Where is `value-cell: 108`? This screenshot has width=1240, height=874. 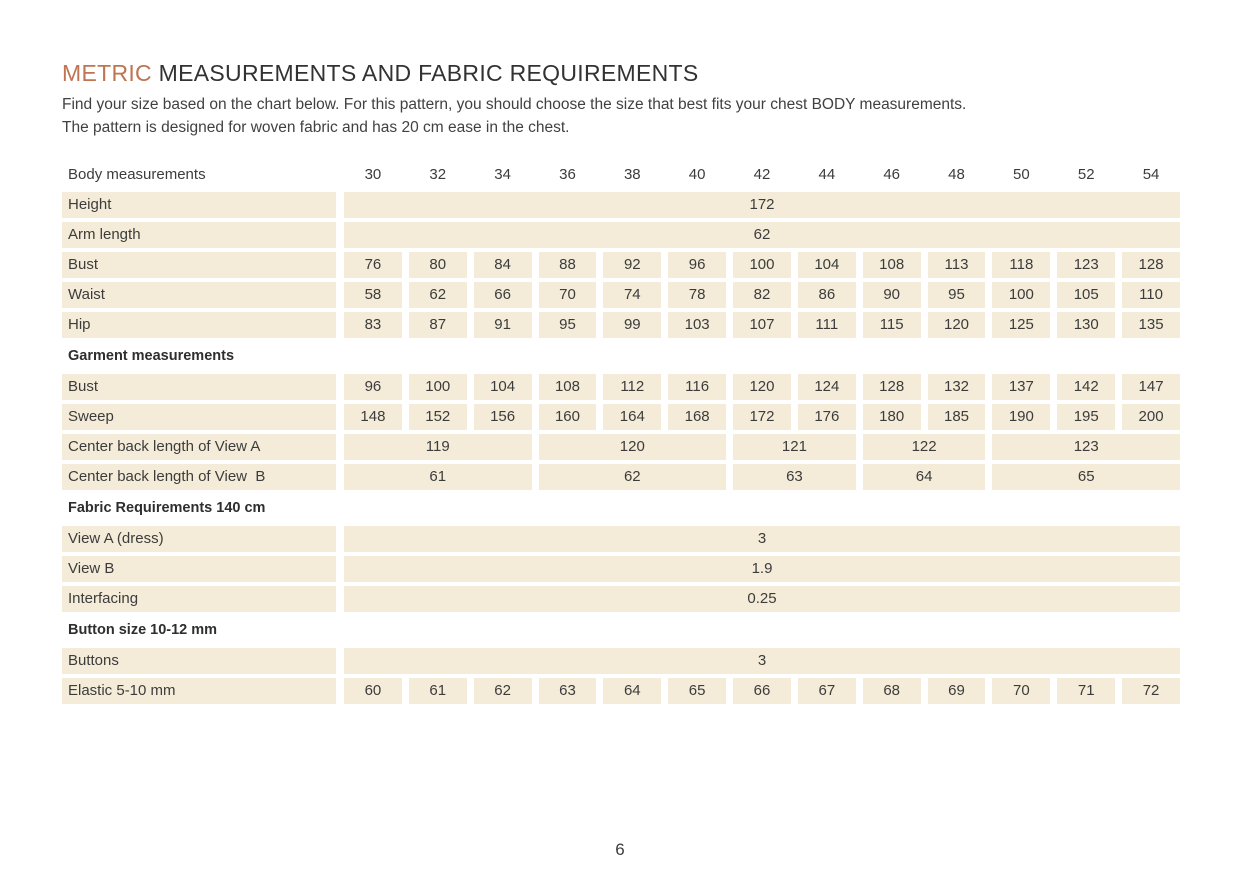
value-cell: 108 is located at coordinates (891, 265).